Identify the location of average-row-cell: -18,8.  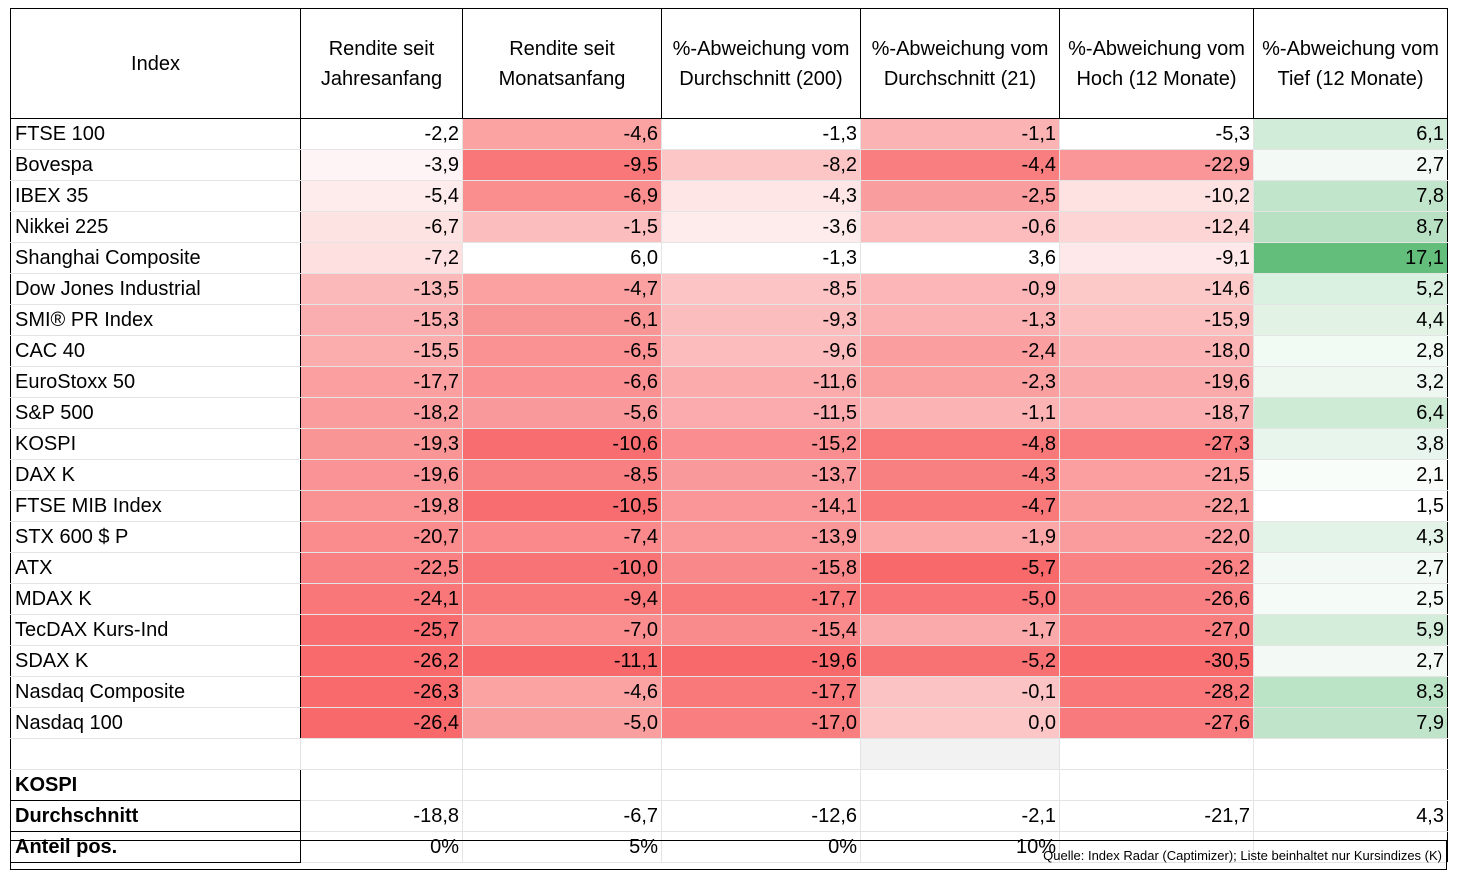
(381, 816).